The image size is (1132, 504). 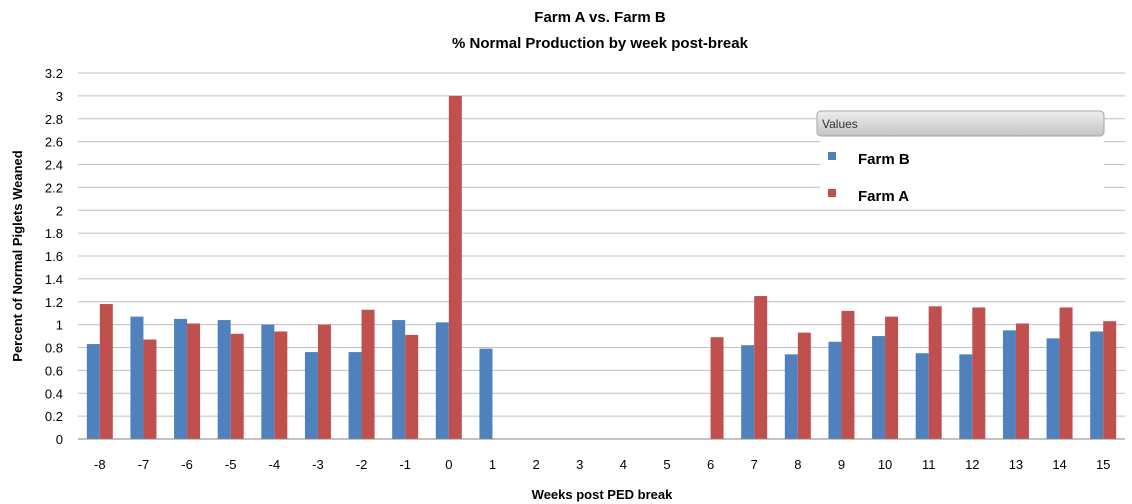 I want to click on legend-label-farm-a: Farm A, so click(x=883, y=196).